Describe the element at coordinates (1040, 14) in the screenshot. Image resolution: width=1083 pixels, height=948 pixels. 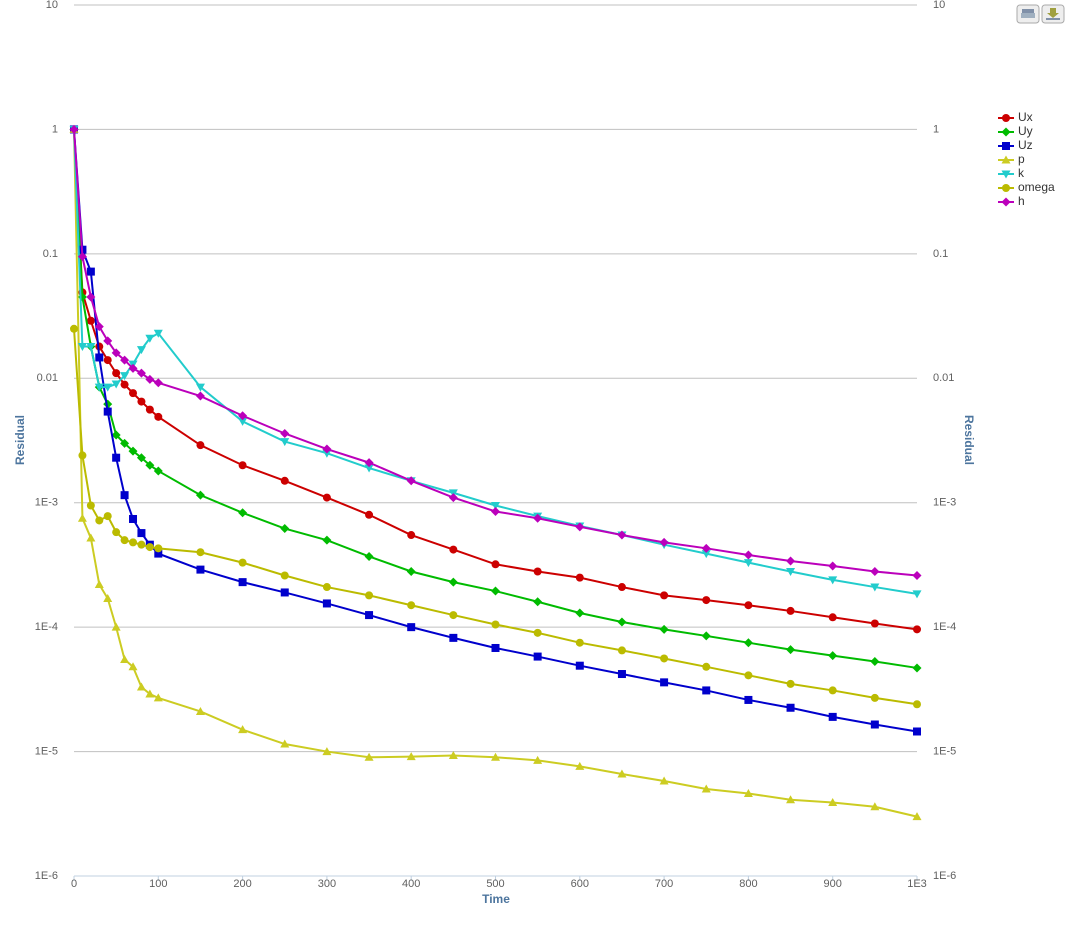
I see `export-buttons` at that location.